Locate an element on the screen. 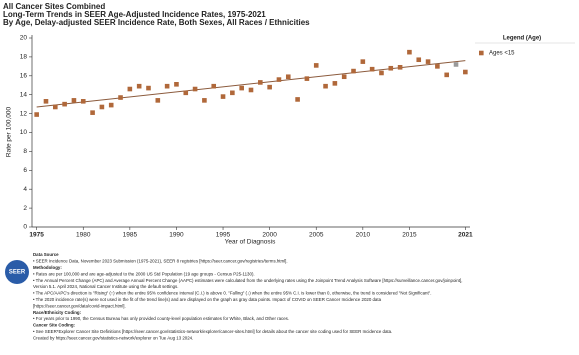  y-tick-label: 8 is located at coordinates (25, 151).